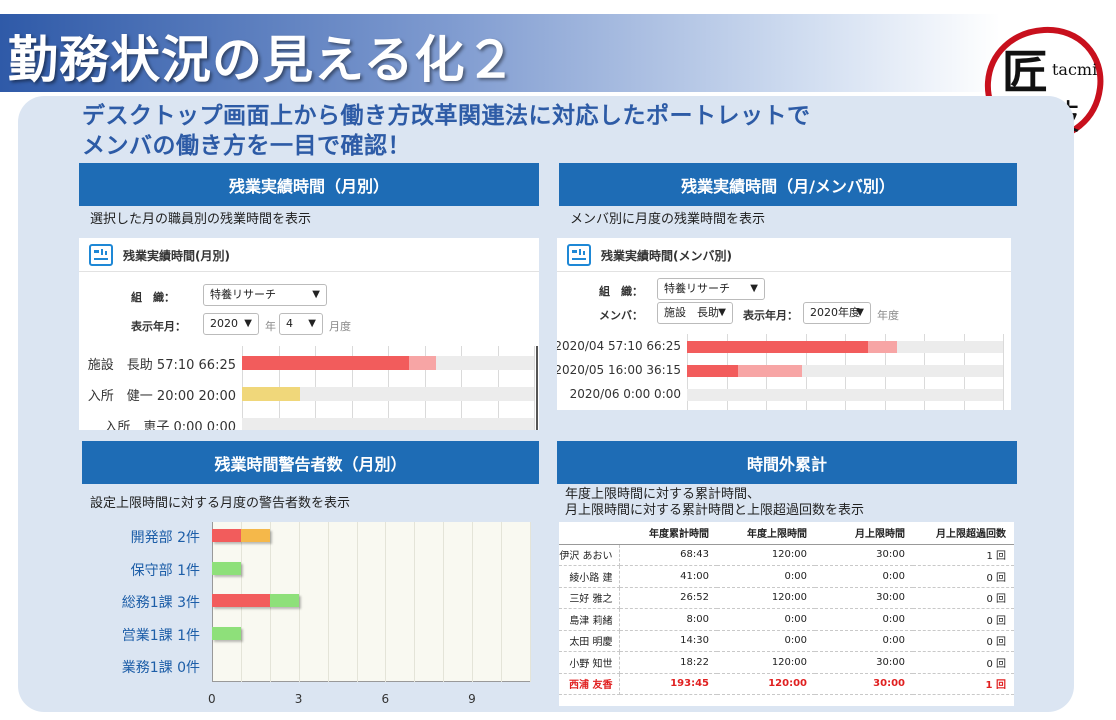  Describe the element at coordinates (697, 288) in the screenshot. I see `member-org-value: 特養リサーチ` at that location.